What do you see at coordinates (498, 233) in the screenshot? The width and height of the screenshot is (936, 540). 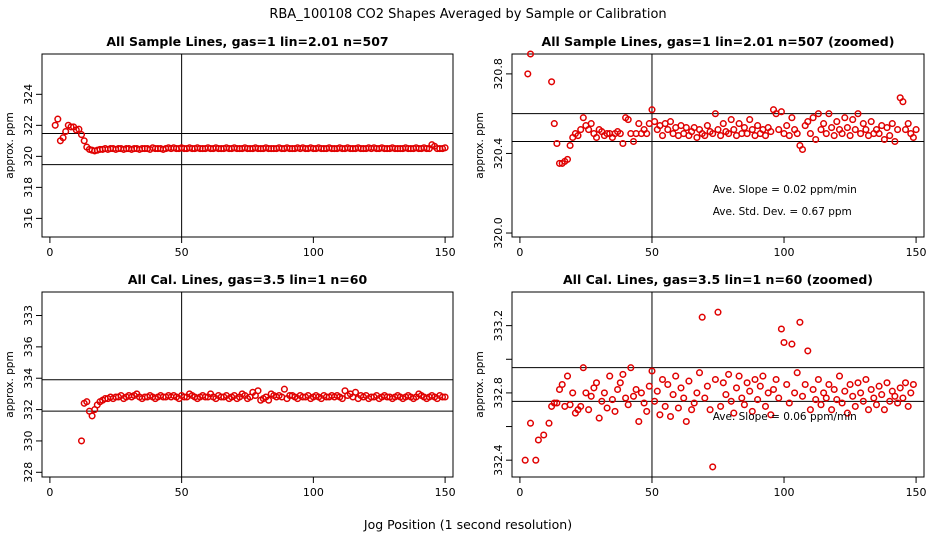 I see `y-tick-label: 320.0` at bounding box center [498, 233].